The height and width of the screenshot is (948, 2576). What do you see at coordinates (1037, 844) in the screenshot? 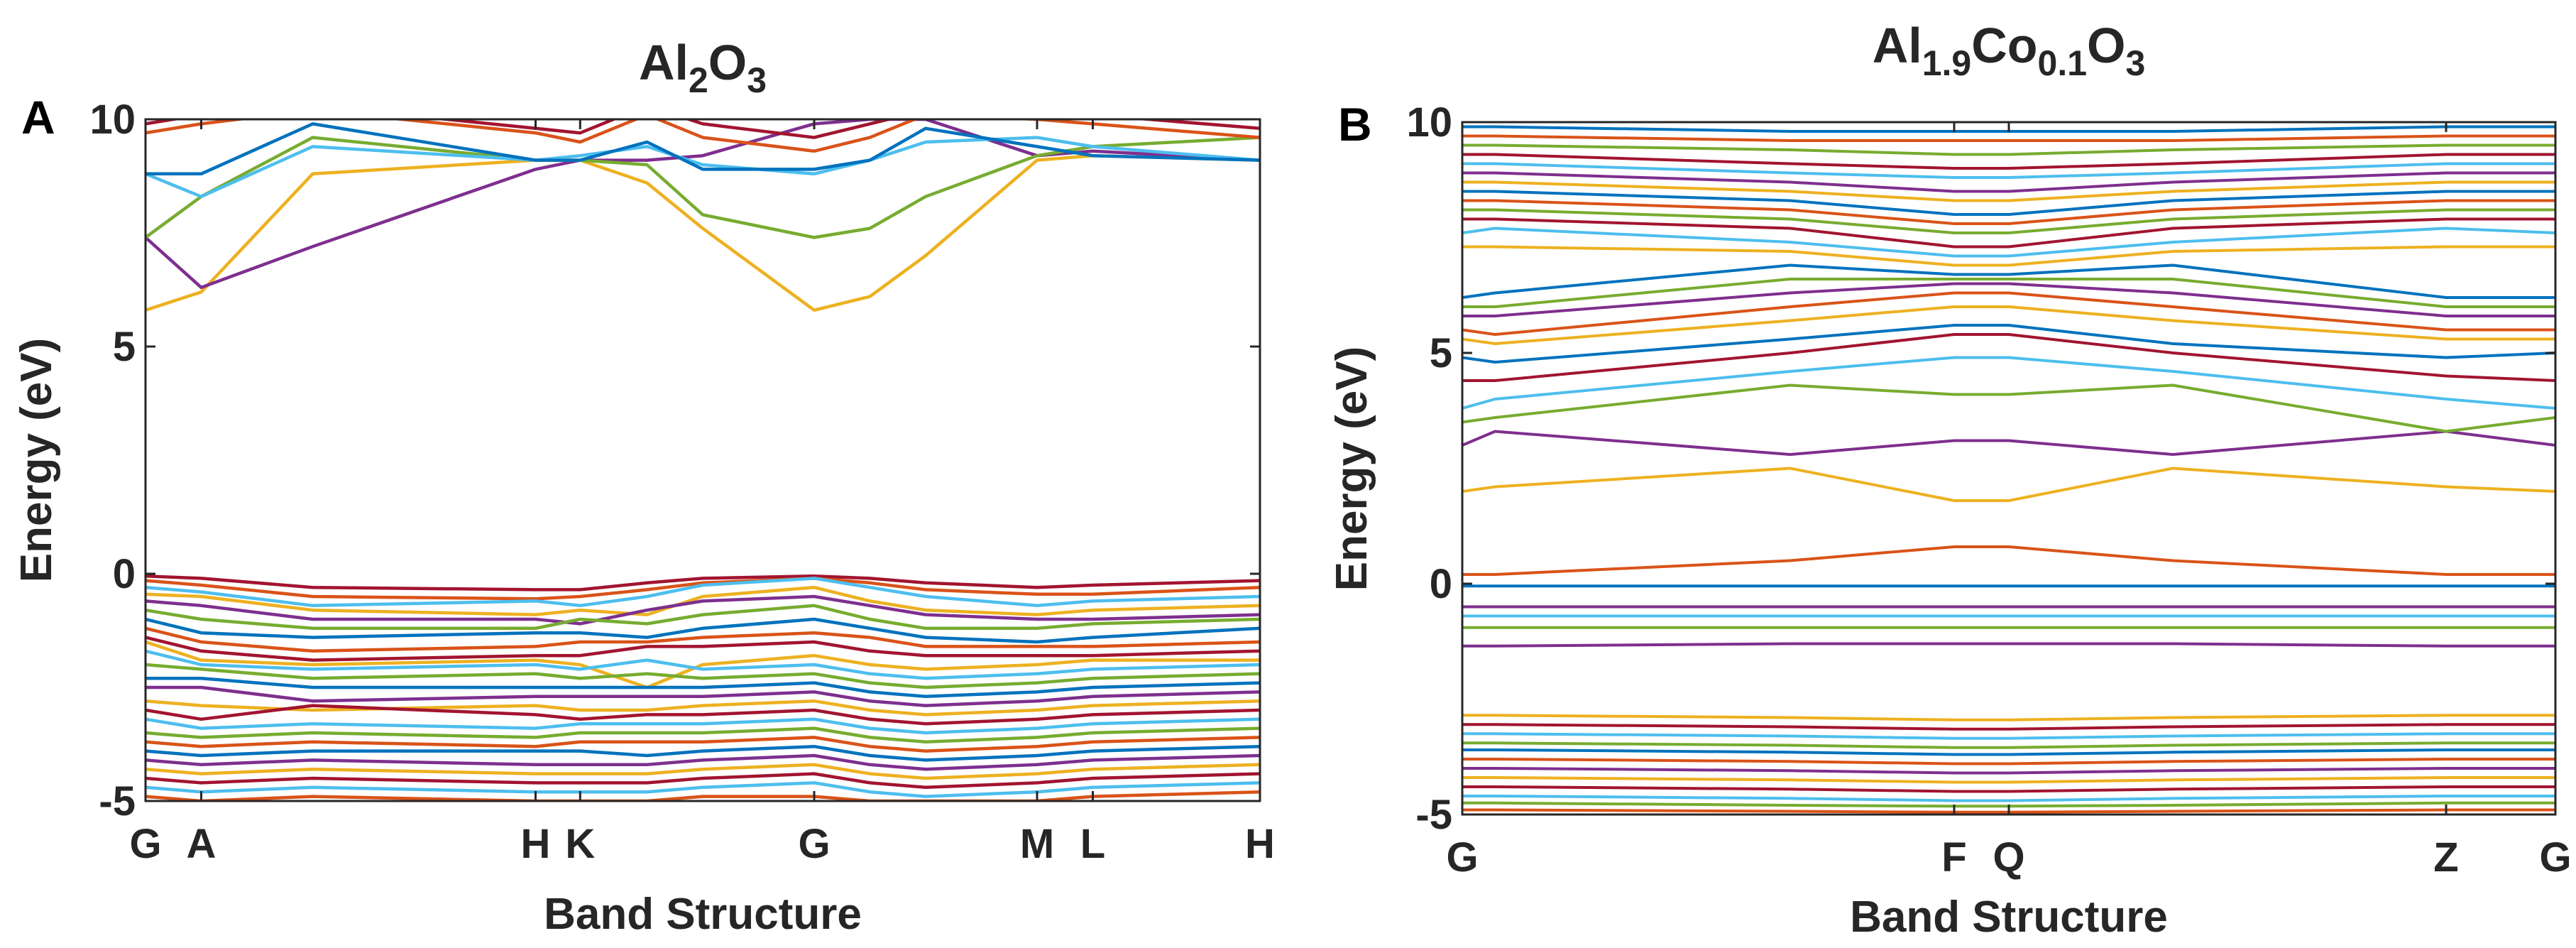
I see `panel-a-xtick-label: M` at bounding box center [1037, 844].